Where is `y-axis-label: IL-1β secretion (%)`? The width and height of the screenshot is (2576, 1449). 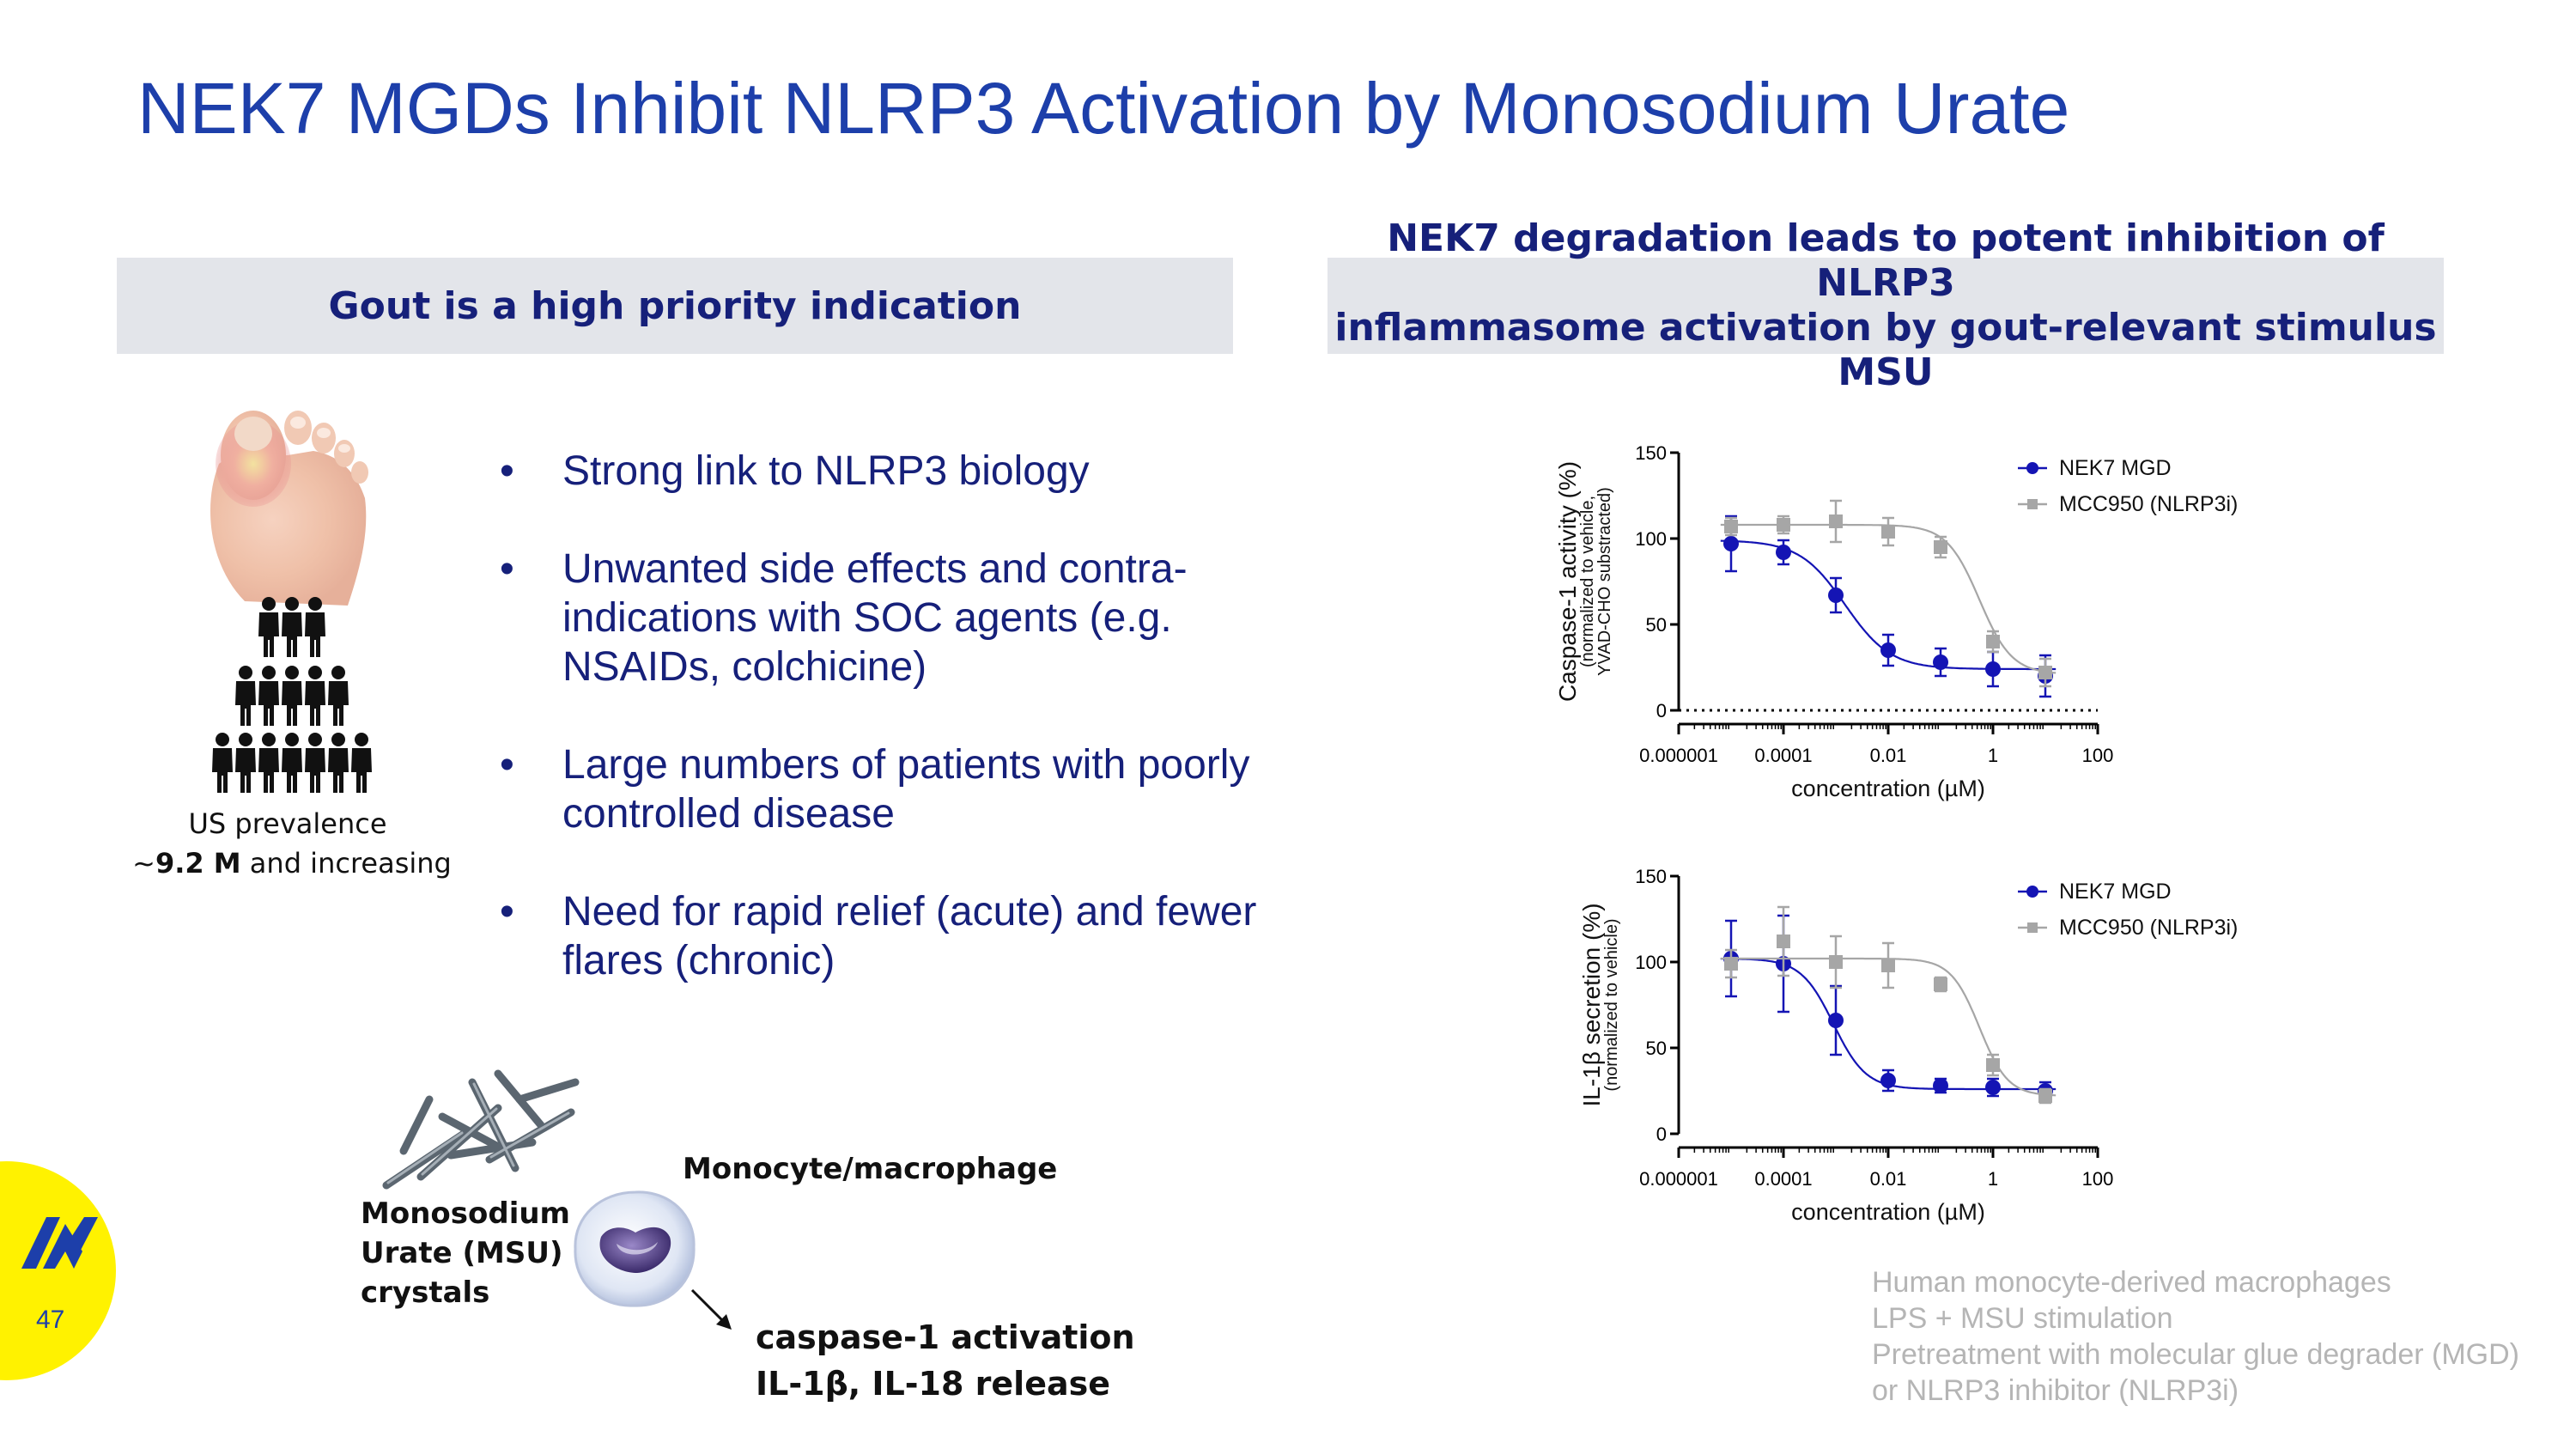
y-axis-label: IL-1β secretion (%) is located at coordinates (1591, 1004).